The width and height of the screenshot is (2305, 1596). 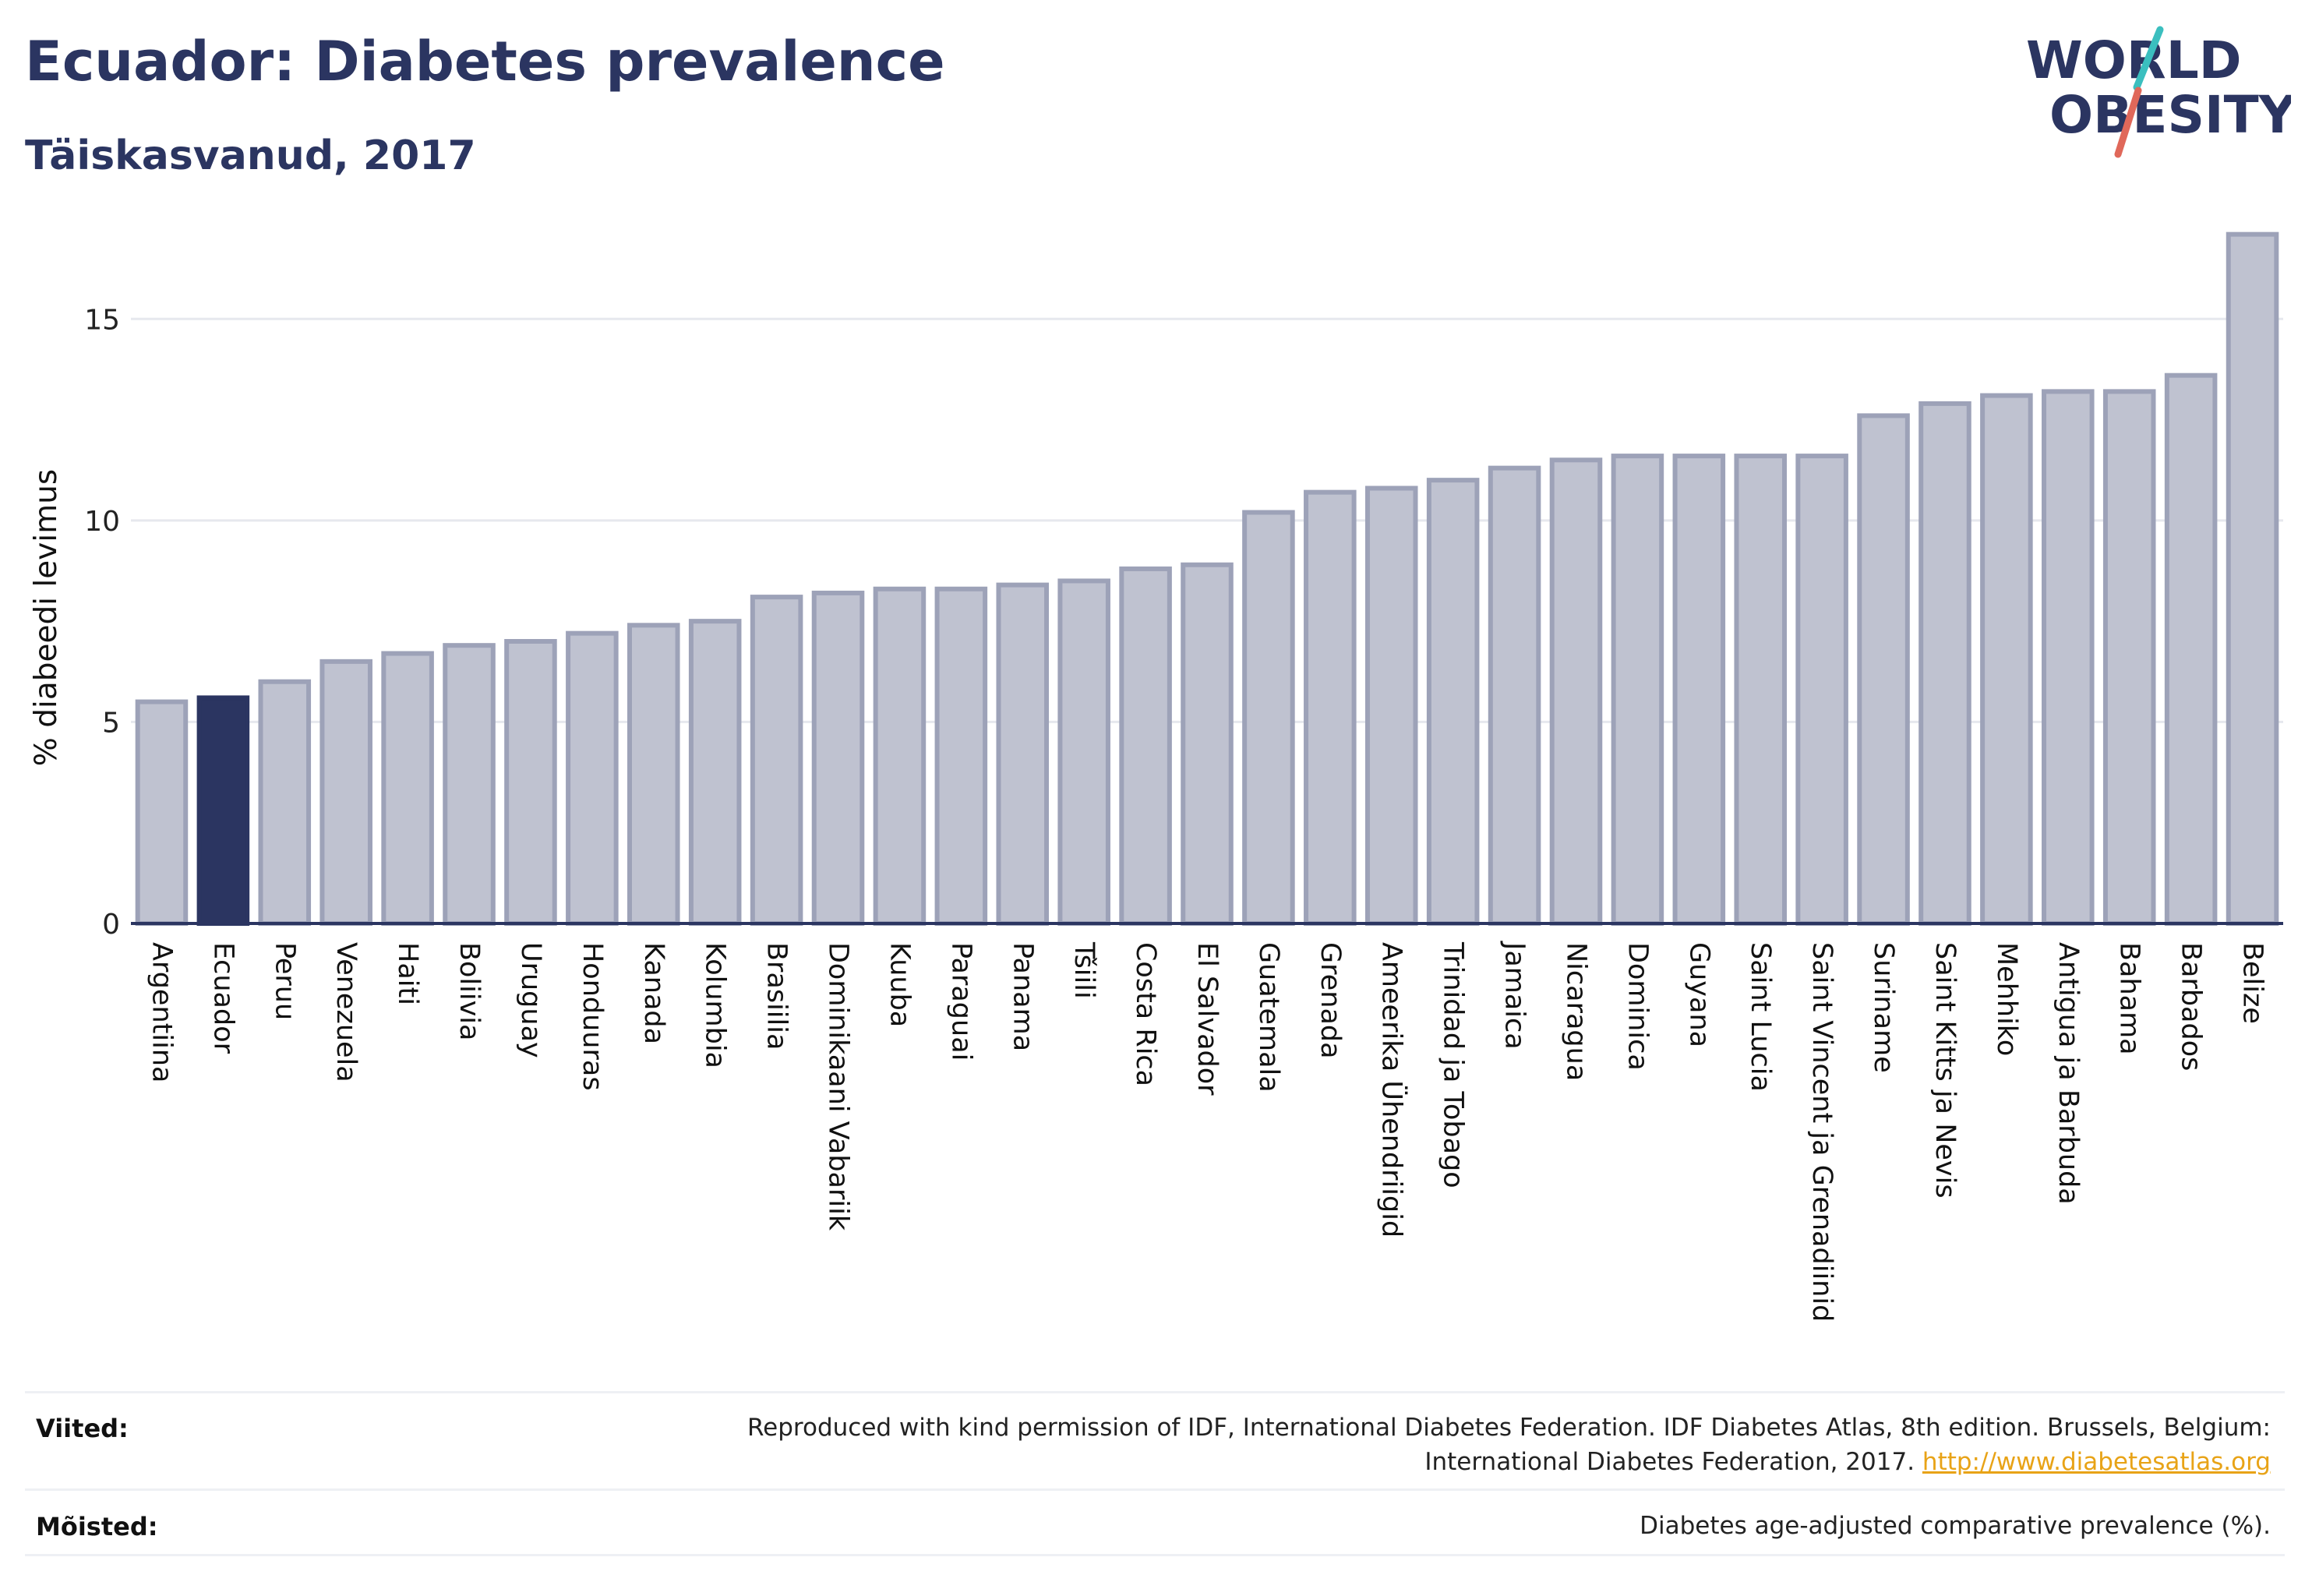 I want to click on x-tick-label-guyana: Guyana, so click(x=1698, y=994).